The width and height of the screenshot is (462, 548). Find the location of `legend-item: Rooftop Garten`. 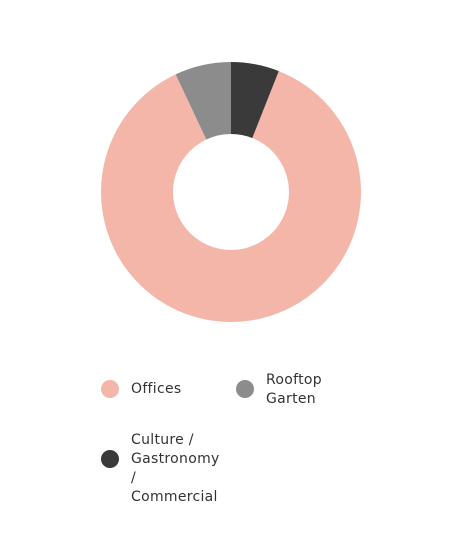

legend-item: Rooftop Garten is located at coordinates (286, 390).